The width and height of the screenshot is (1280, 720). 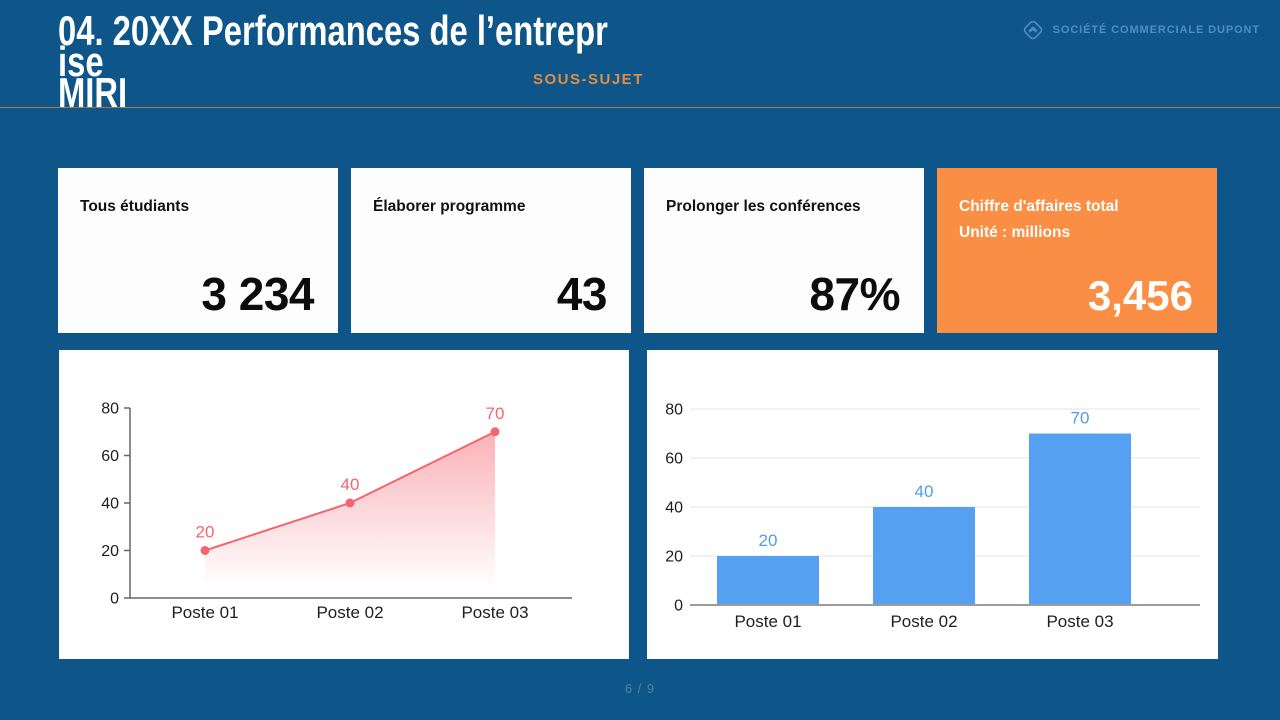 I want to click on axes, so click(x=348, y=503).